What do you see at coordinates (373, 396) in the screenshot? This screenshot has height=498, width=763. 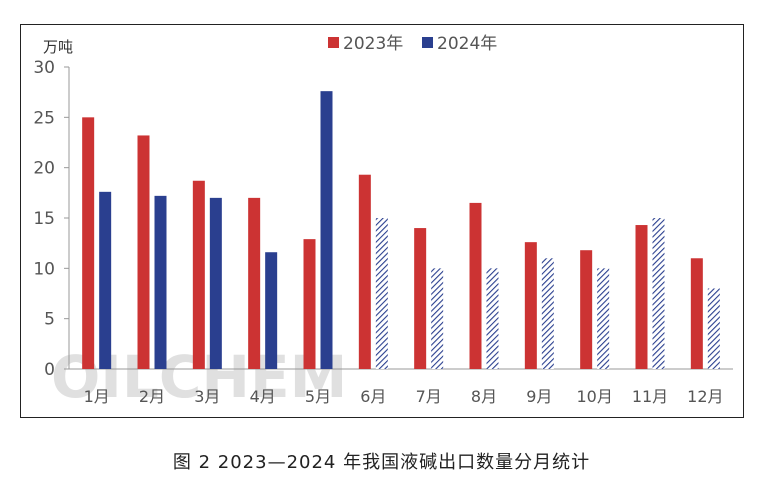 I see `x-tick-label: 6月` at bounding box center [373, 396].